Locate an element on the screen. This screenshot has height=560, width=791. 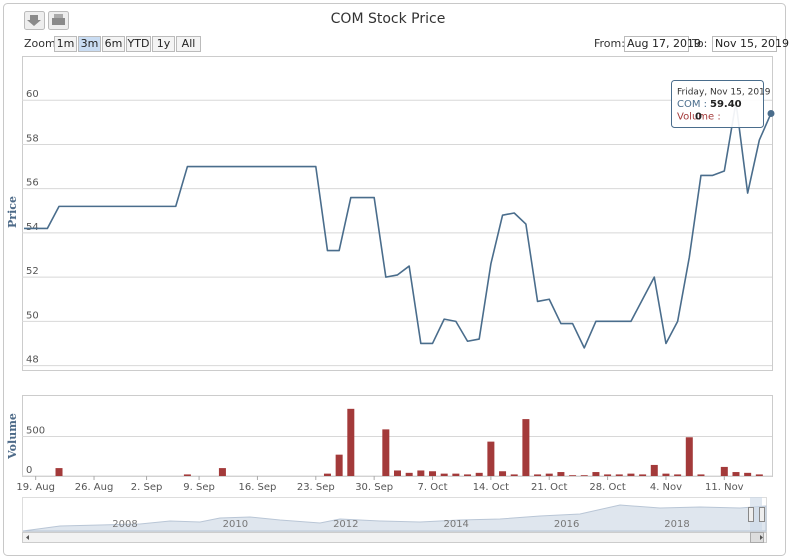
navigator-label: 2010 is located at coordinates (235, 524).